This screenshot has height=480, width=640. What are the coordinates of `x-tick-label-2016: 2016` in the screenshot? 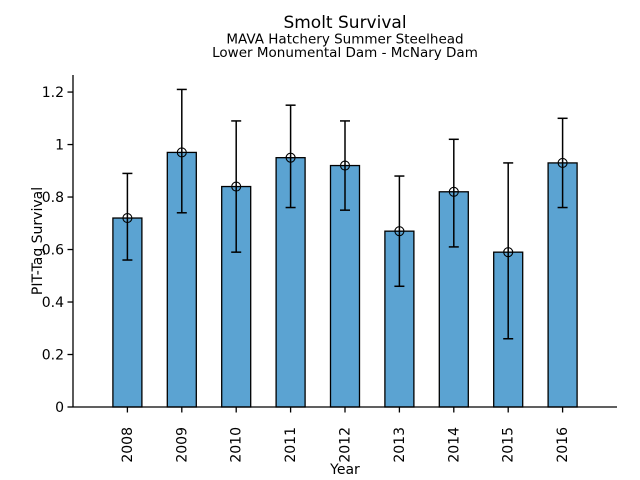 It's located at (563, 445).